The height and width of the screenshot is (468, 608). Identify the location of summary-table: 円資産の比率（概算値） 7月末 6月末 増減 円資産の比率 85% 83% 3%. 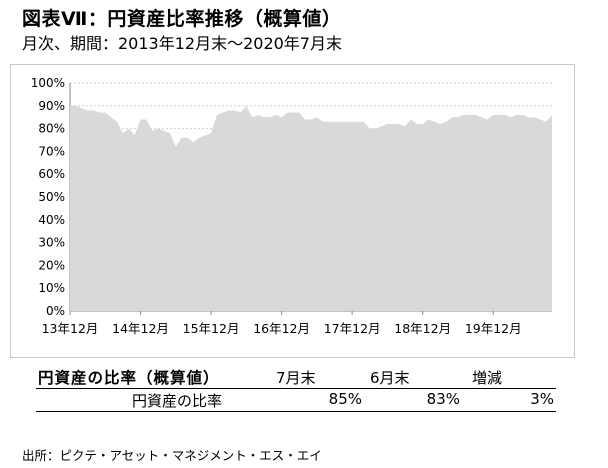
(296, 389).